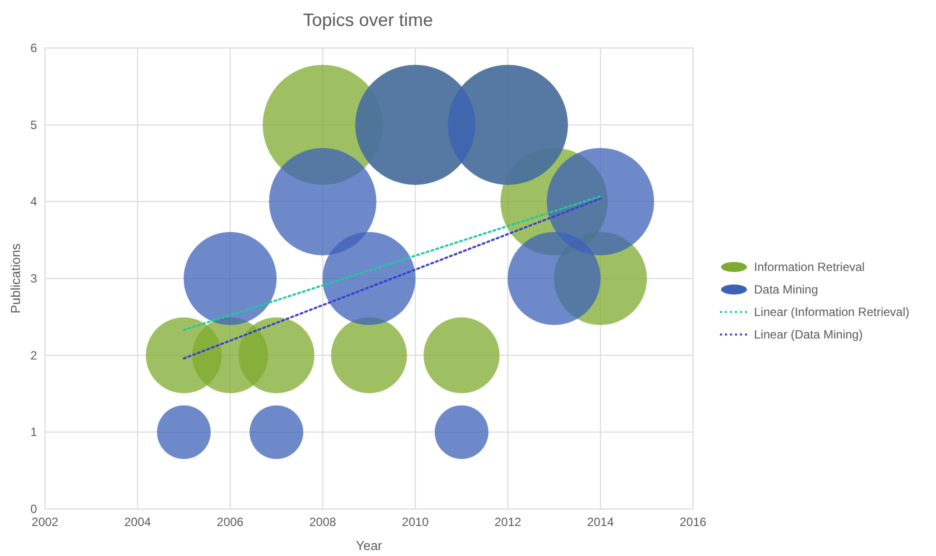  Describe the element at coordinates (809, 267) in the screenshot. I see `legend-label: Information Retrieval` at that location.